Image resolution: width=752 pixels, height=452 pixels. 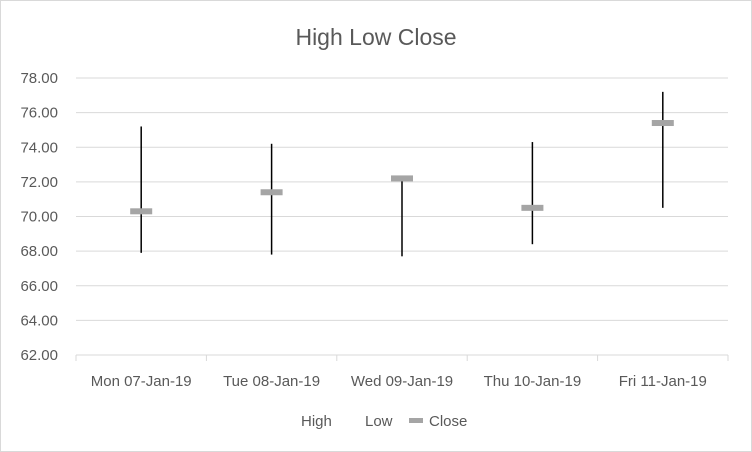 What do you see at coordinates (533, 381) in the screenshot?
I see `x-tick-label: Thu 10-Jan-19` at bounding box center [533, 381].